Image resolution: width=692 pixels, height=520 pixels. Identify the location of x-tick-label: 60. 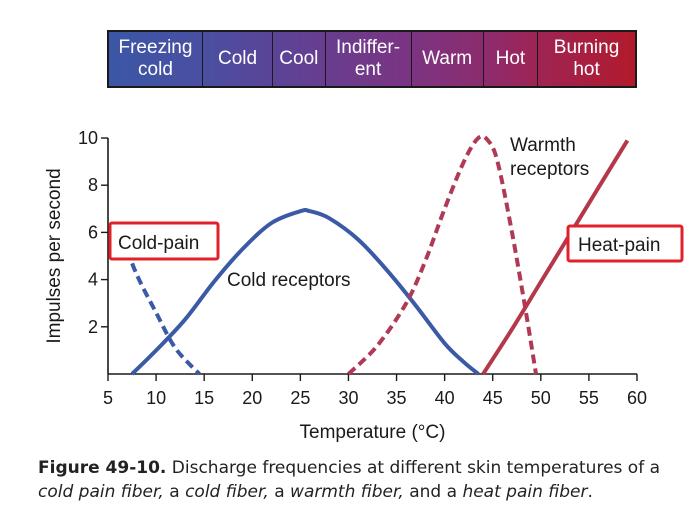
(637, 398).